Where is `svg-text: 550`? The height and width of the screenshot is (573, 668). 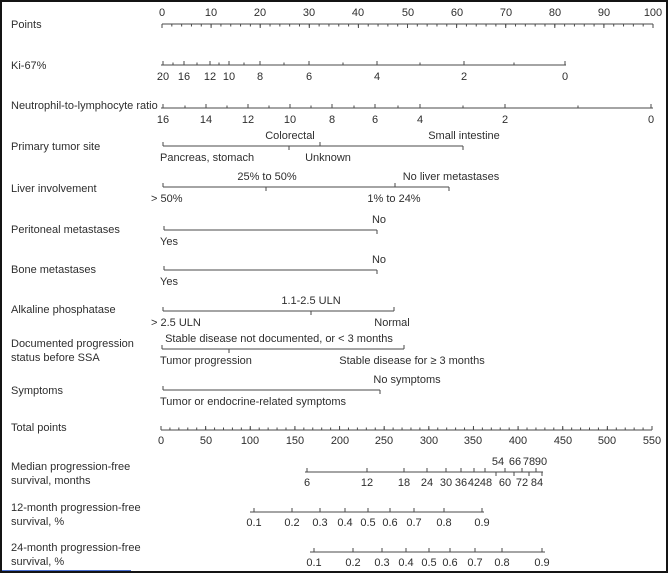 svg-text: 550 is located at coordinates (652, 441).